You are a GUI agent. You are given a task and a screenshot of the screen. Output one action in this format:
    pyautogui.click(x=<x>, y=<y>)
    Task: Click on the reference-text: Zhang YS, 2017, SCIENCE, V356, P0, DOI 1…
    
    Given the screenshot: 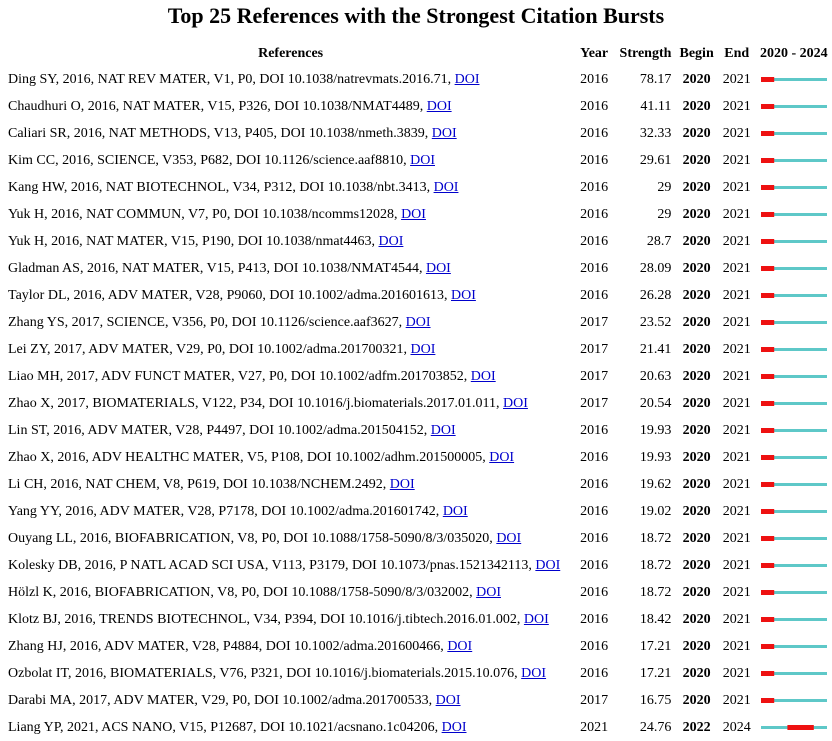 What is the action you would take?
    pyautogui.click(x=205, y=322)
    